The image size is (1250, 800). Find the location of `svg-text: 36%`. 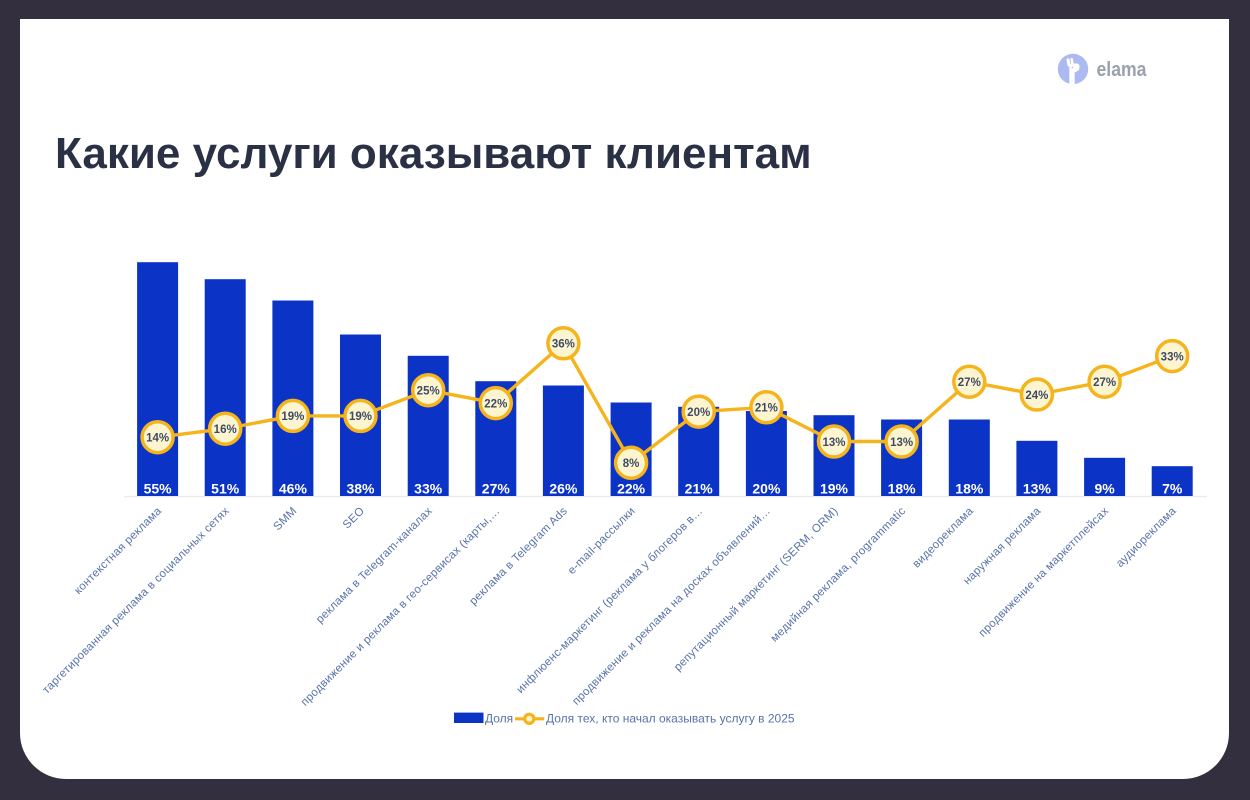

svg-text: 36% is located at coordinates (563, 345).